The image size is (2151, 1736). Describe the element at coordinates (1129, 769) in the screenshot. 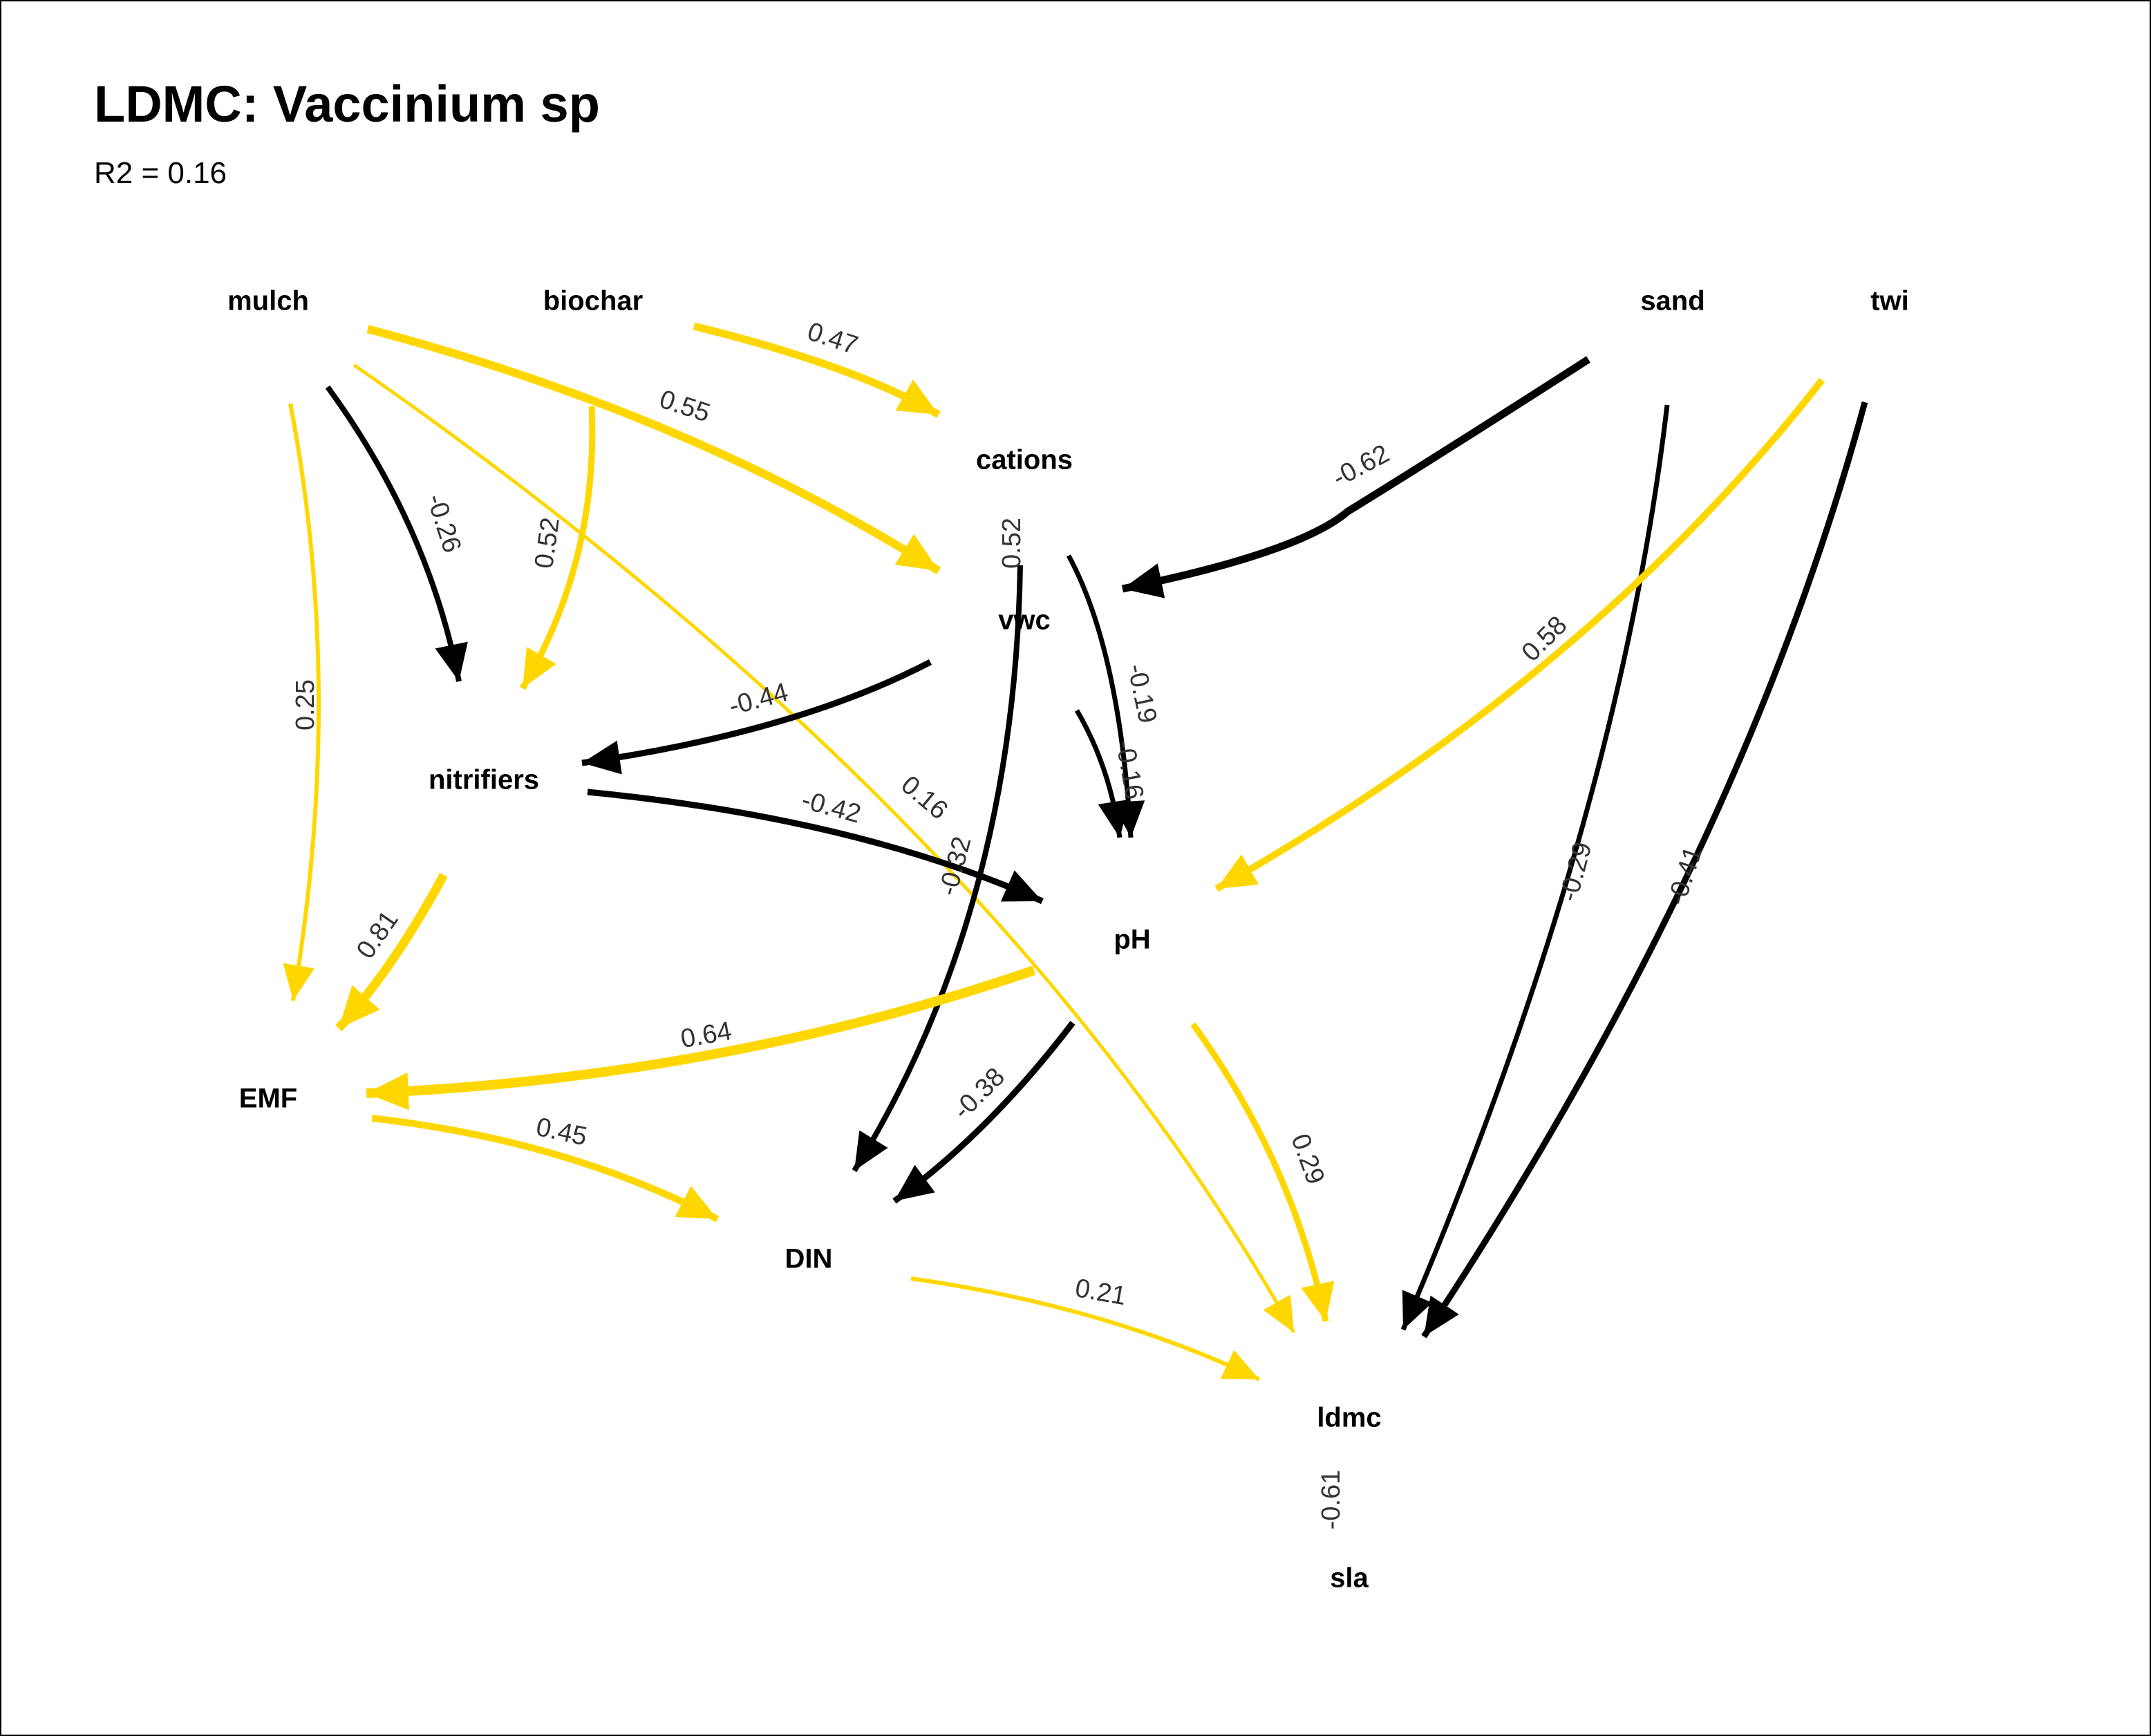

I see `edge-label-vwc-to-pH: -0.16` at that location.